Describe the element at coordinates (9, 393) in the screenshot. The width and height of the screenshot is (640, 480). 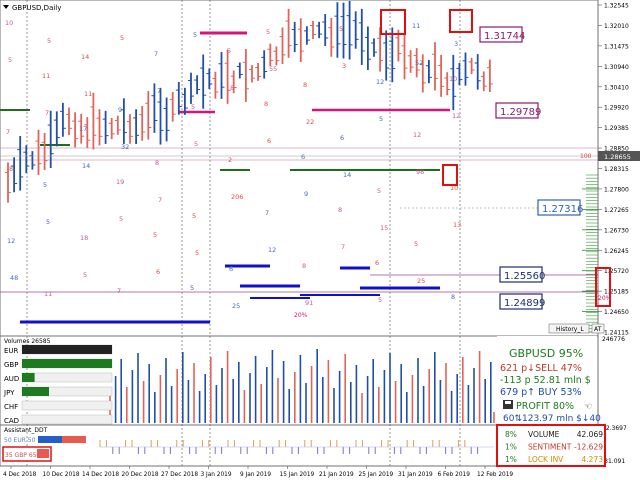
I see `currency-label: JPY` at that location.